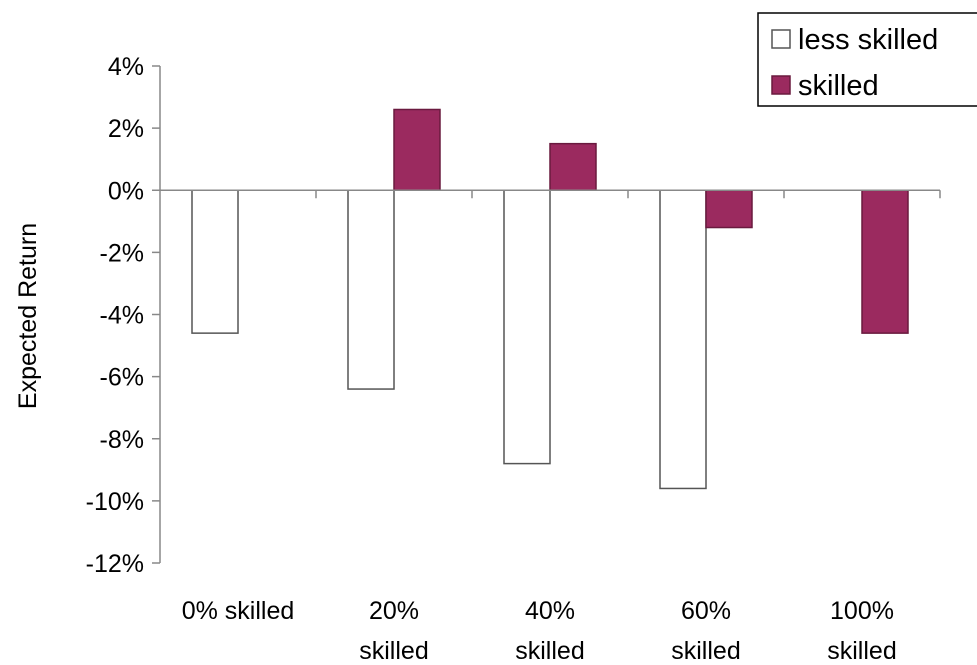 This screenshot has width=977, height=665. I want to click on y-tick-label: 4%, so click(126, 67).